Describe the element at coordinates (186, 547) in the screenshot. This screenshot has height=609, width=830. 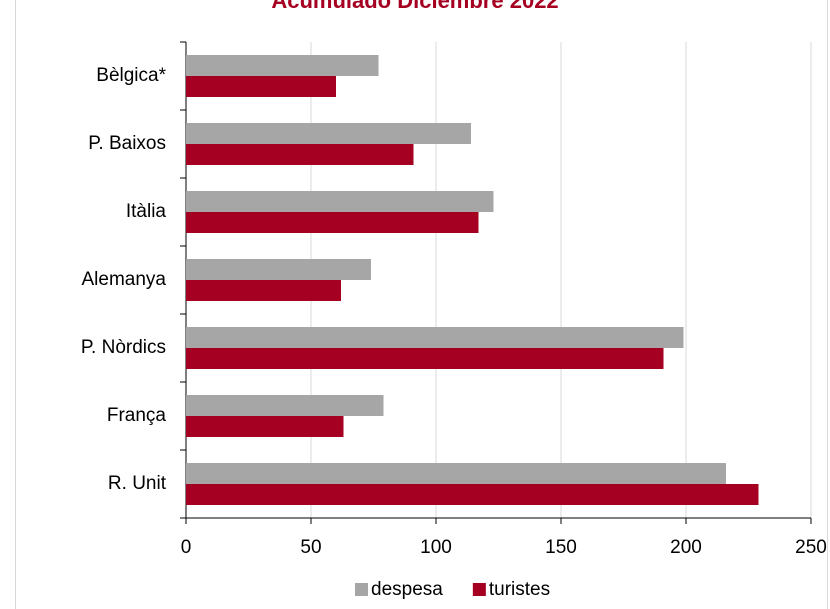
I see `x-tick-label: 0` at that location.